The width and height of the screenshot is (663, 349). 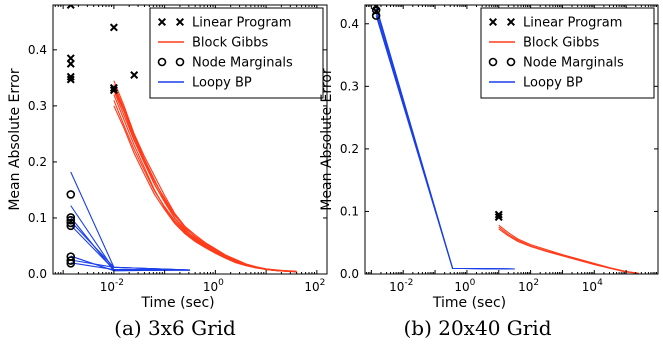 I want to click on panel-caption: (b) 20x40 Grid, so click(x=477, y=328).